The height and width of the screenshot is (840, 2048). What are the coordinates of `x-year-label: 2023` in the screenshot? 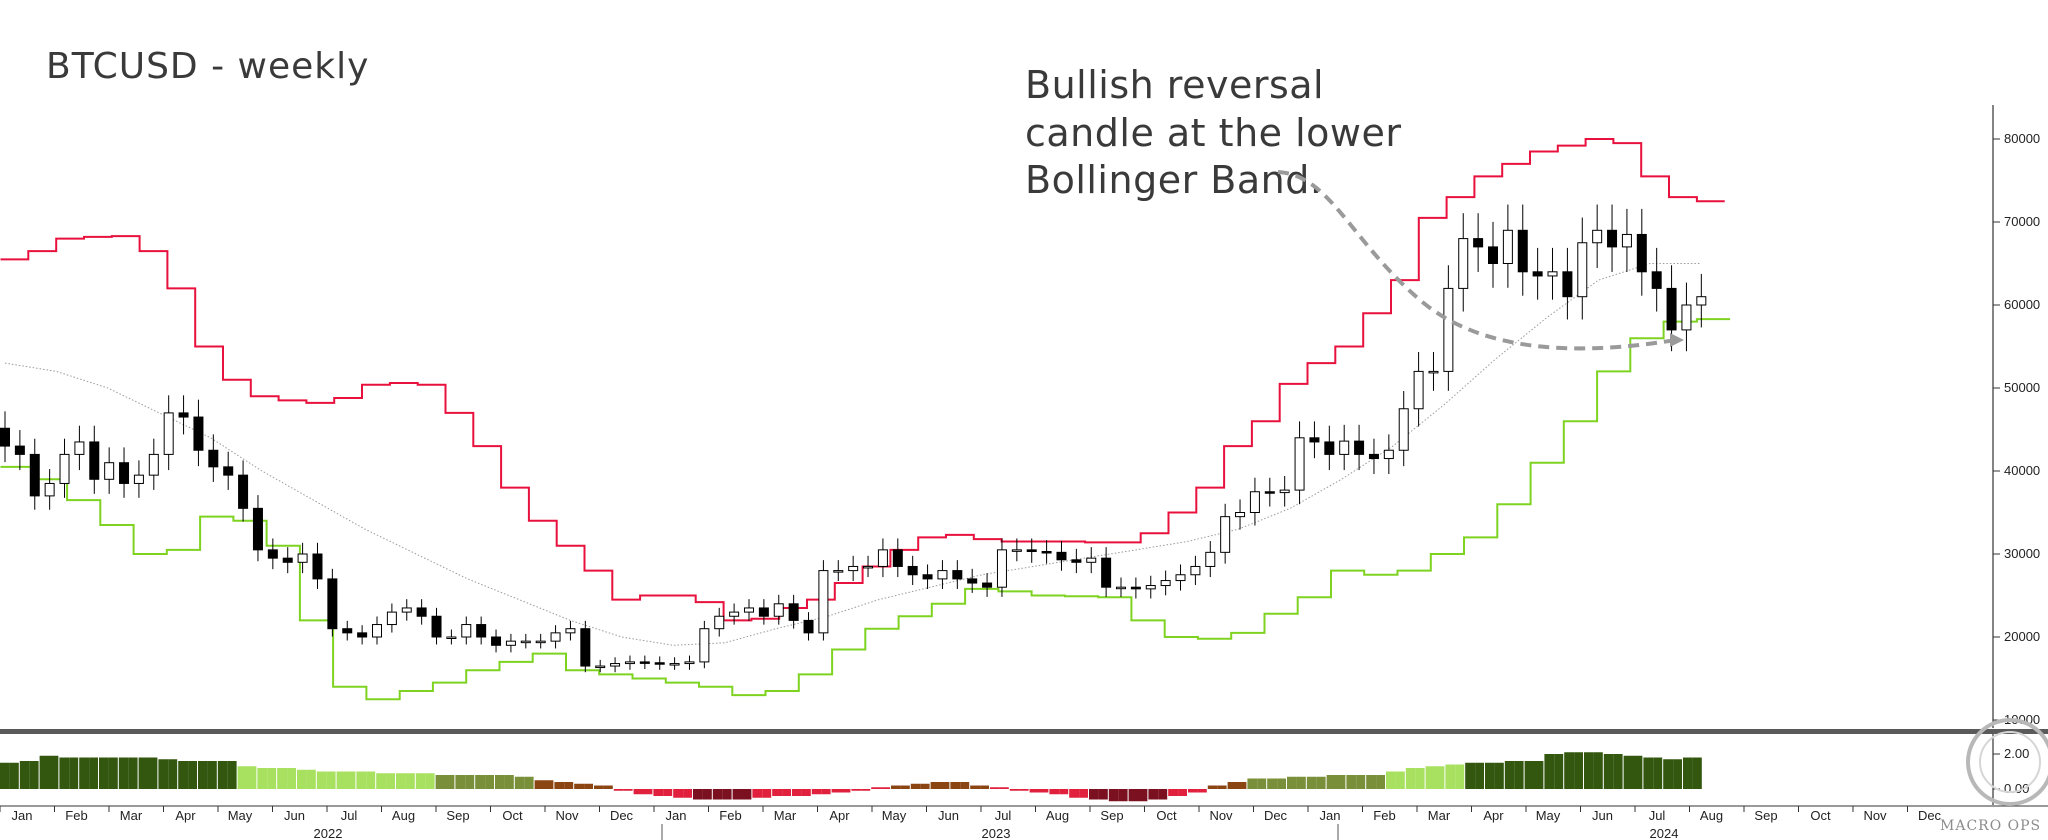 It's located at (996, 833).